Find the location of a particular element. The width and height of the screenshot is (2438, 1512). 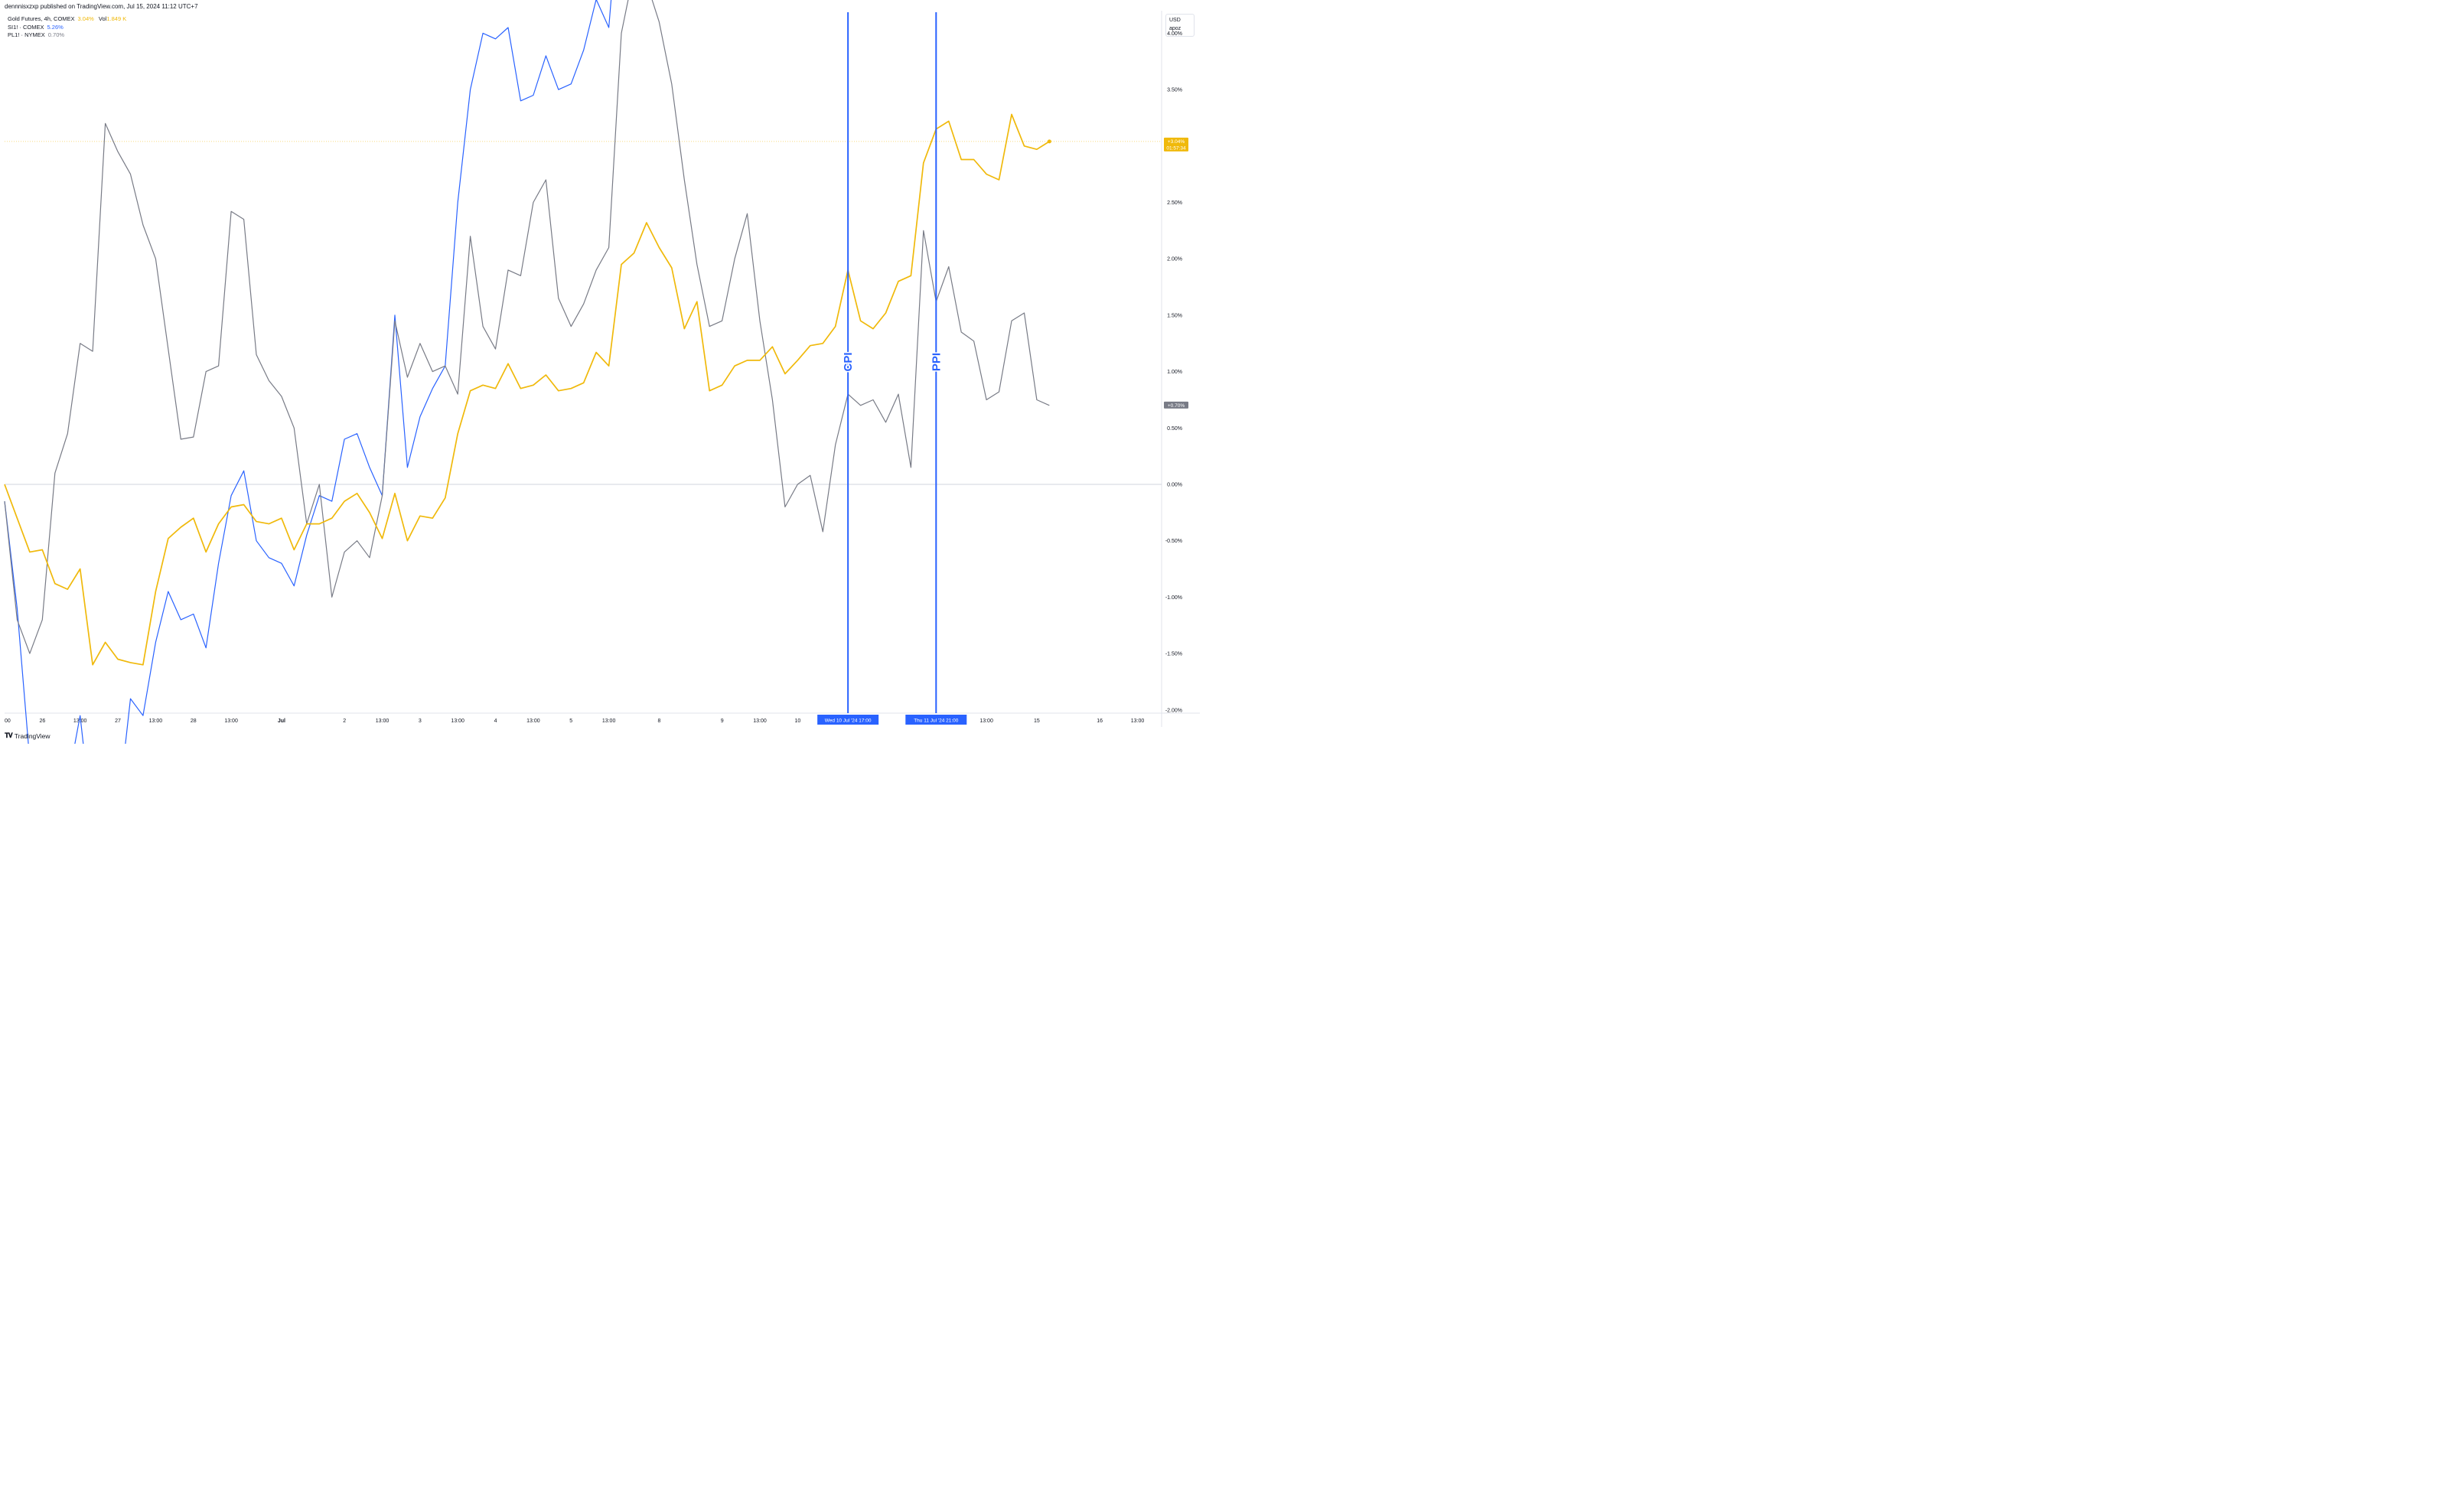

y-tick-label: -2.00% is located at coordinates (1174, 710).